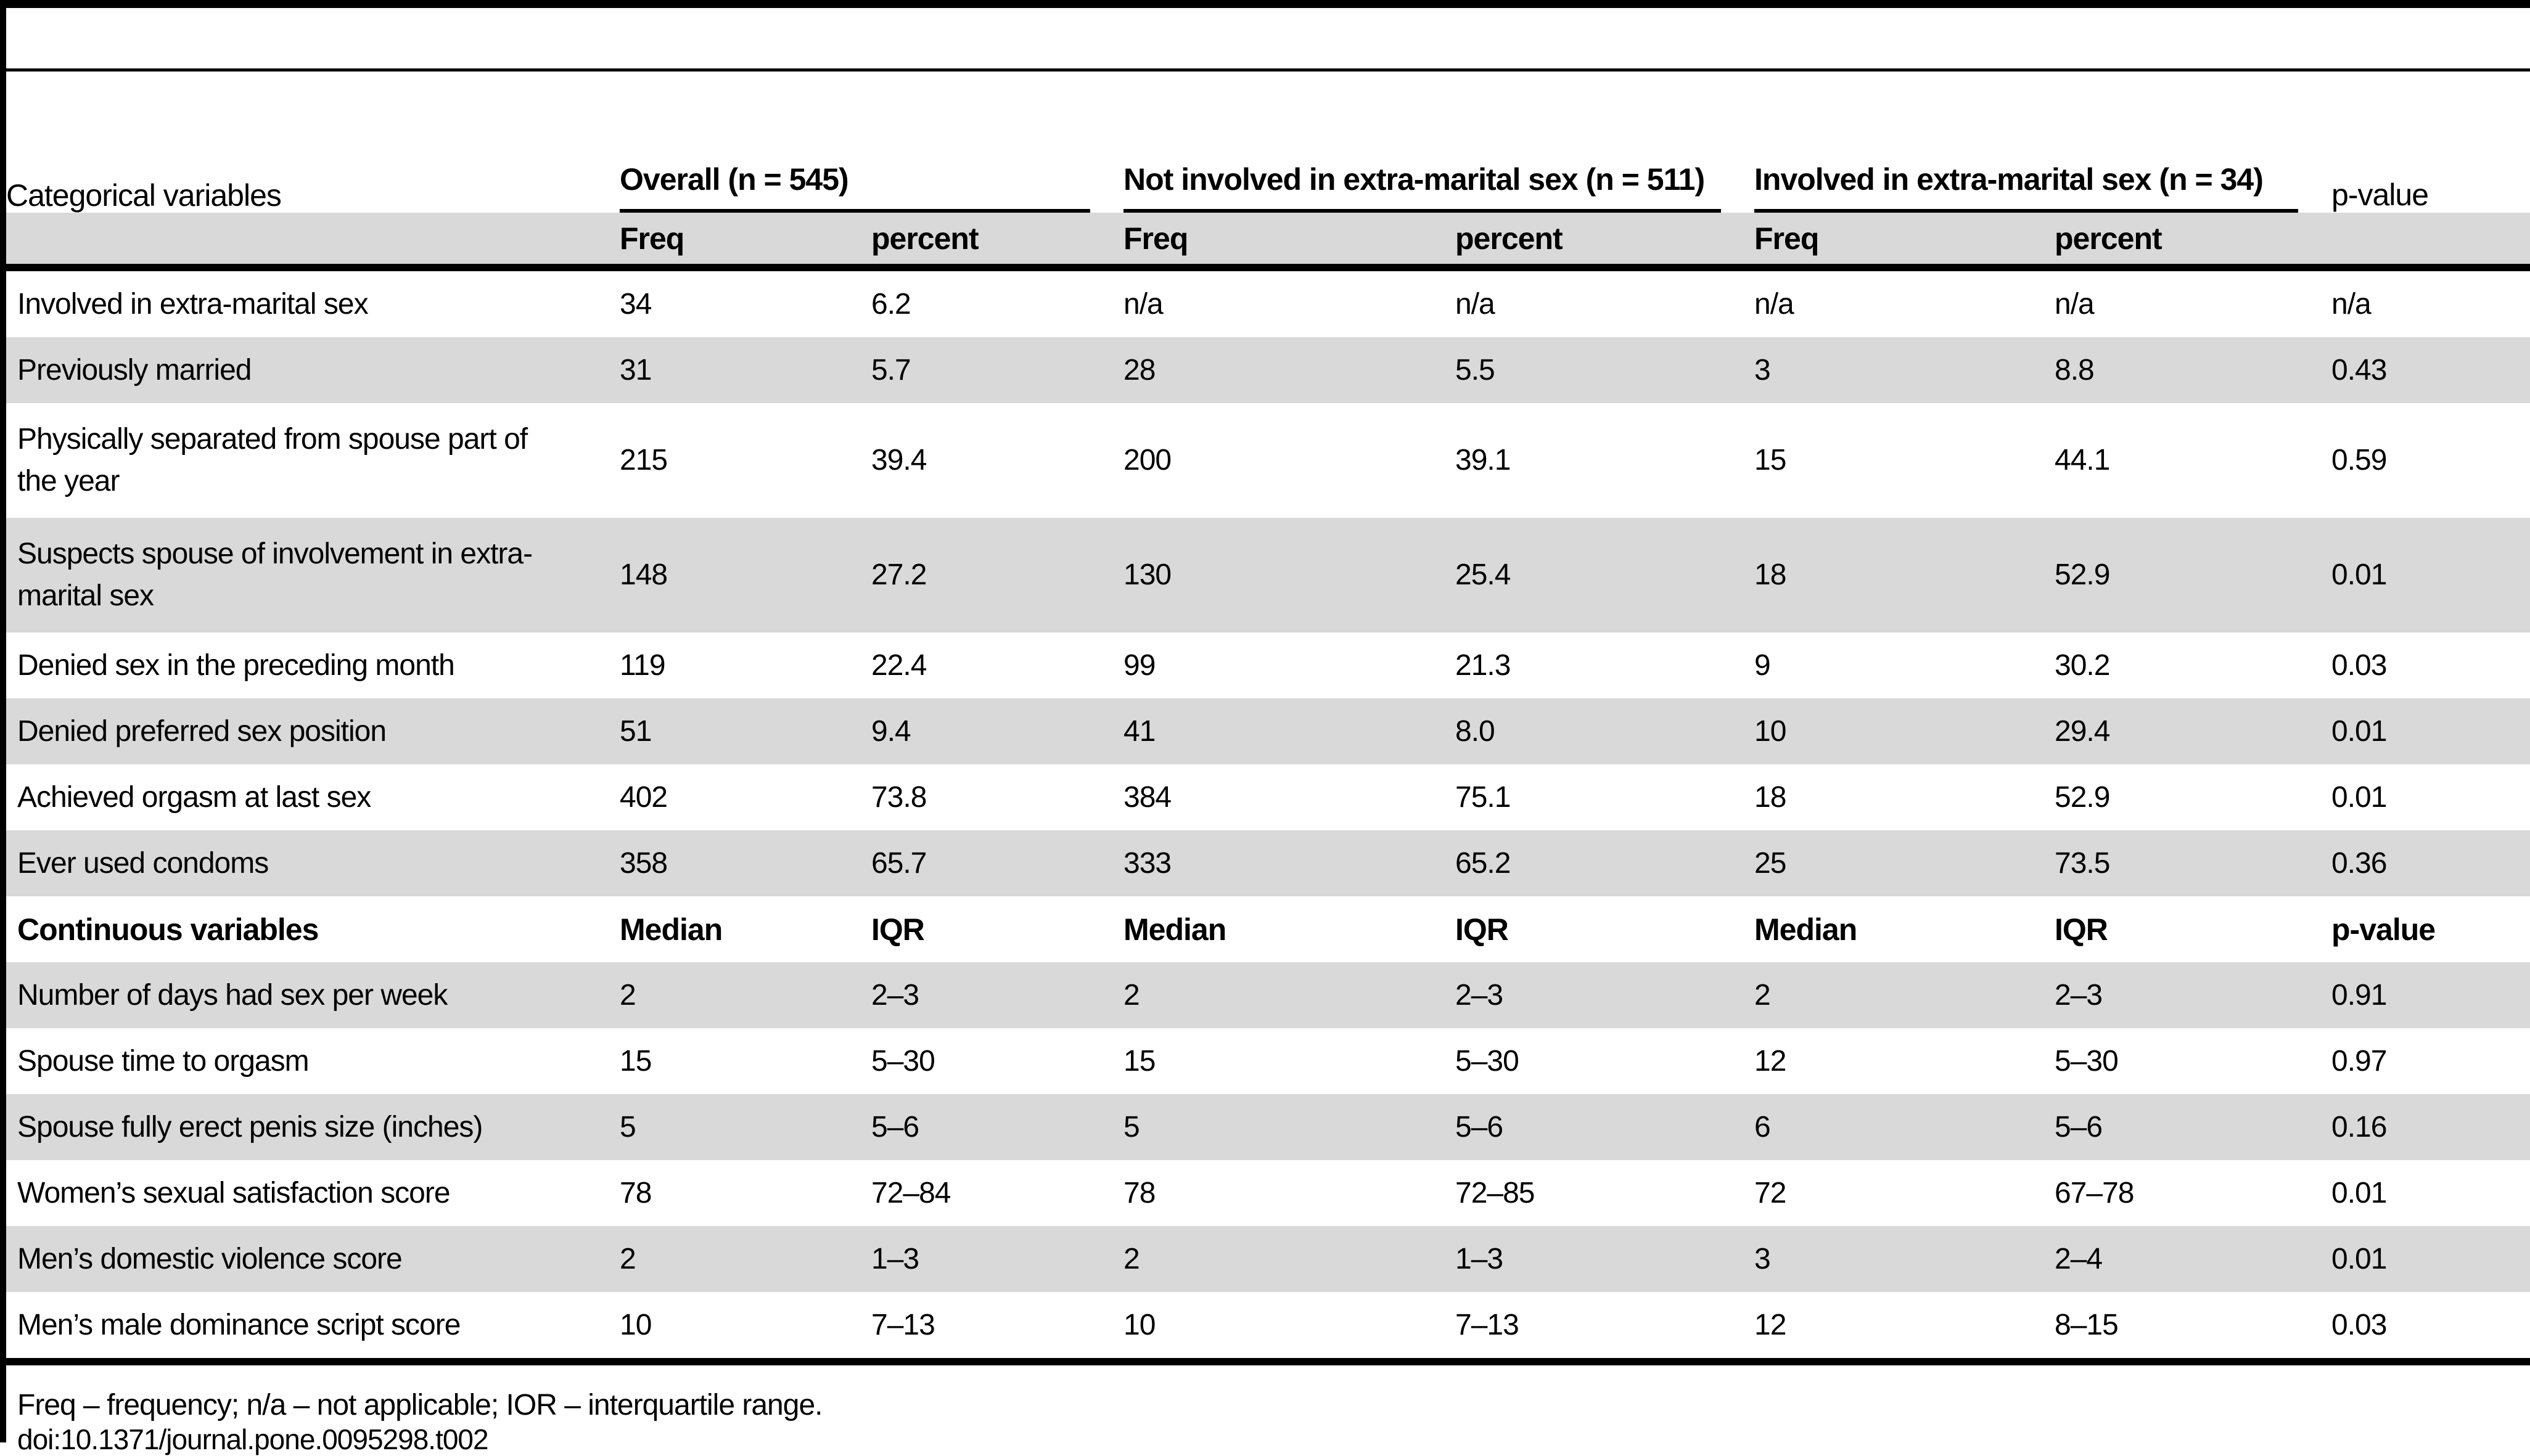 The height and width of the screenshot is (1456, 2530). What do you see at coordinates (313, 1127) in the screenshot?
I see `row-label-cell: Spouse fully erect penis size (inches)` at bounding box center [313, 1127].